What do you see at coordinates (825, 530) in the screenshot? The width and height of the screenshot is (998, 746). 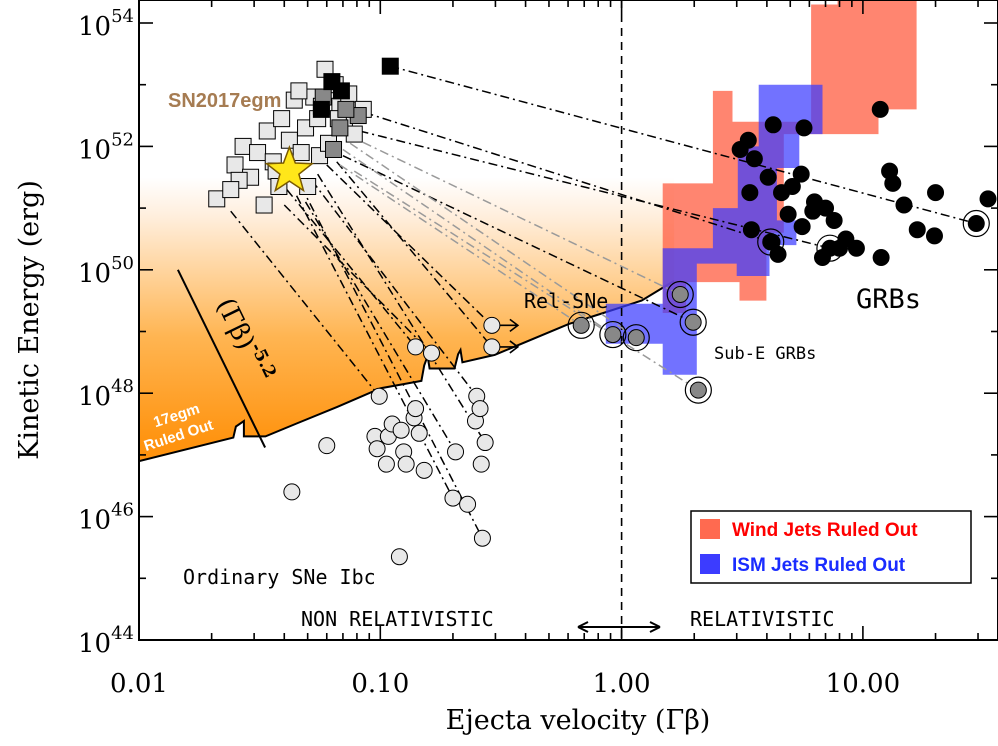 I see `legend-label-wind: Wind Jets Ruled Out` at bounding box center [825, 530].